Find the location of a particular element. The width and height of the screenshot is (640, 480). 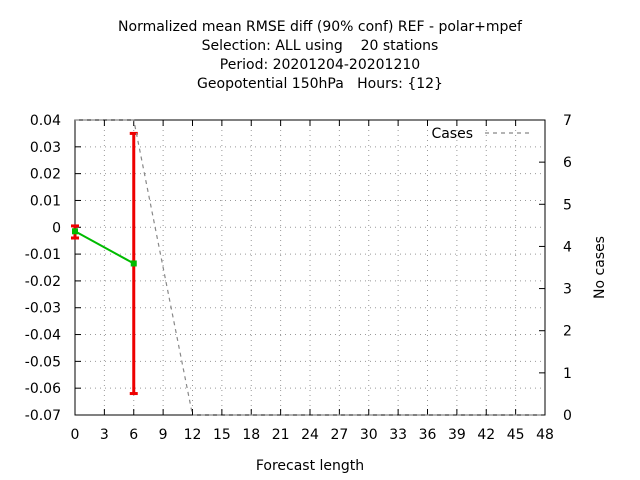

y2-tick-label: 2 is located at coordinates (567, 332).